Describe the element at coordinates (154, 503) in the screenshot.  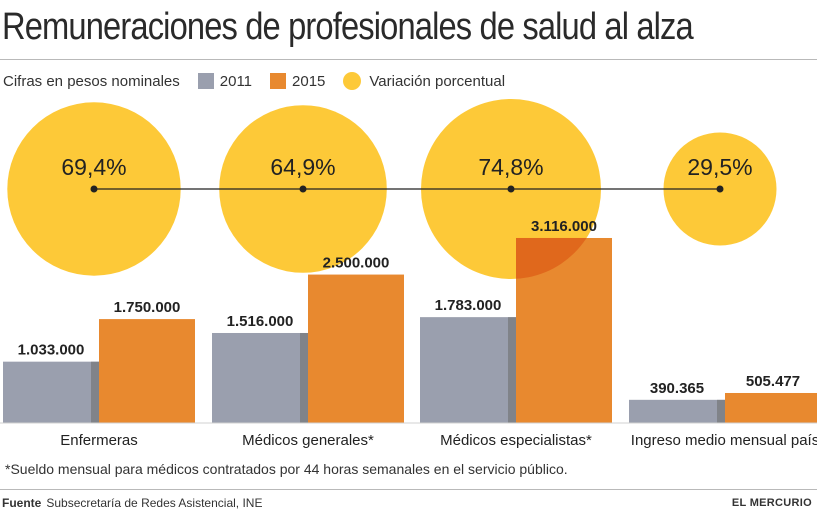
I see `source-text: Subsecretaría de Redes Asistencial, INE` at that location.